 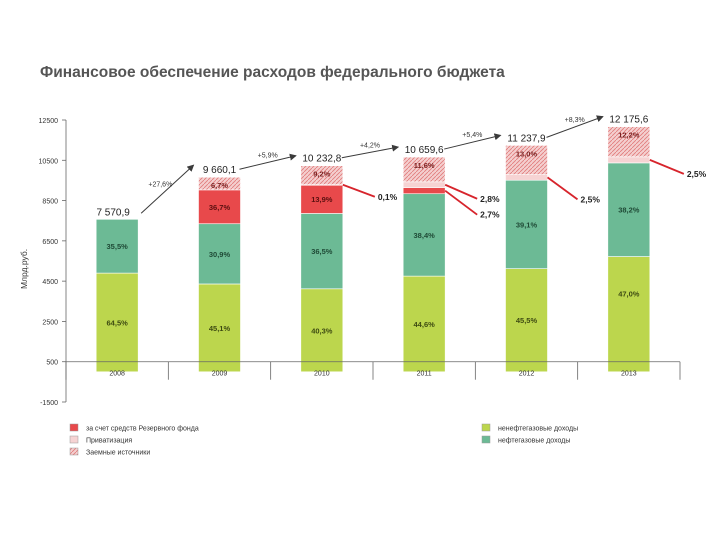 I want to click on segment-label: 13,0%, so click(x=527, y=153).